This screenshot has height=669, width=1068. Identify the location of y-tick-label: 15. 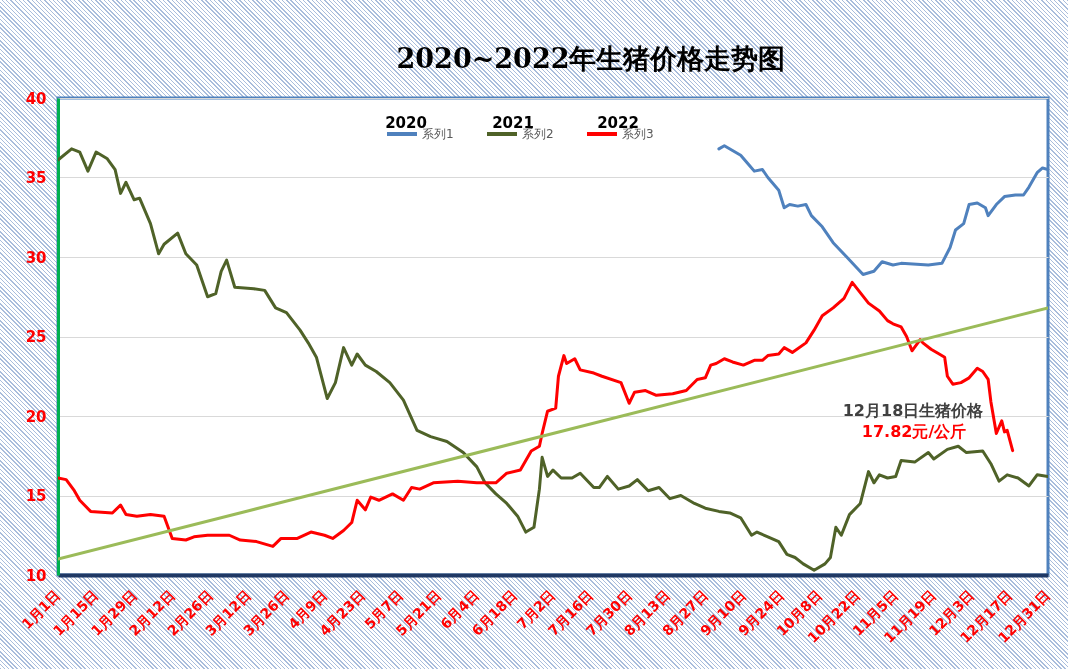
(36, 496).